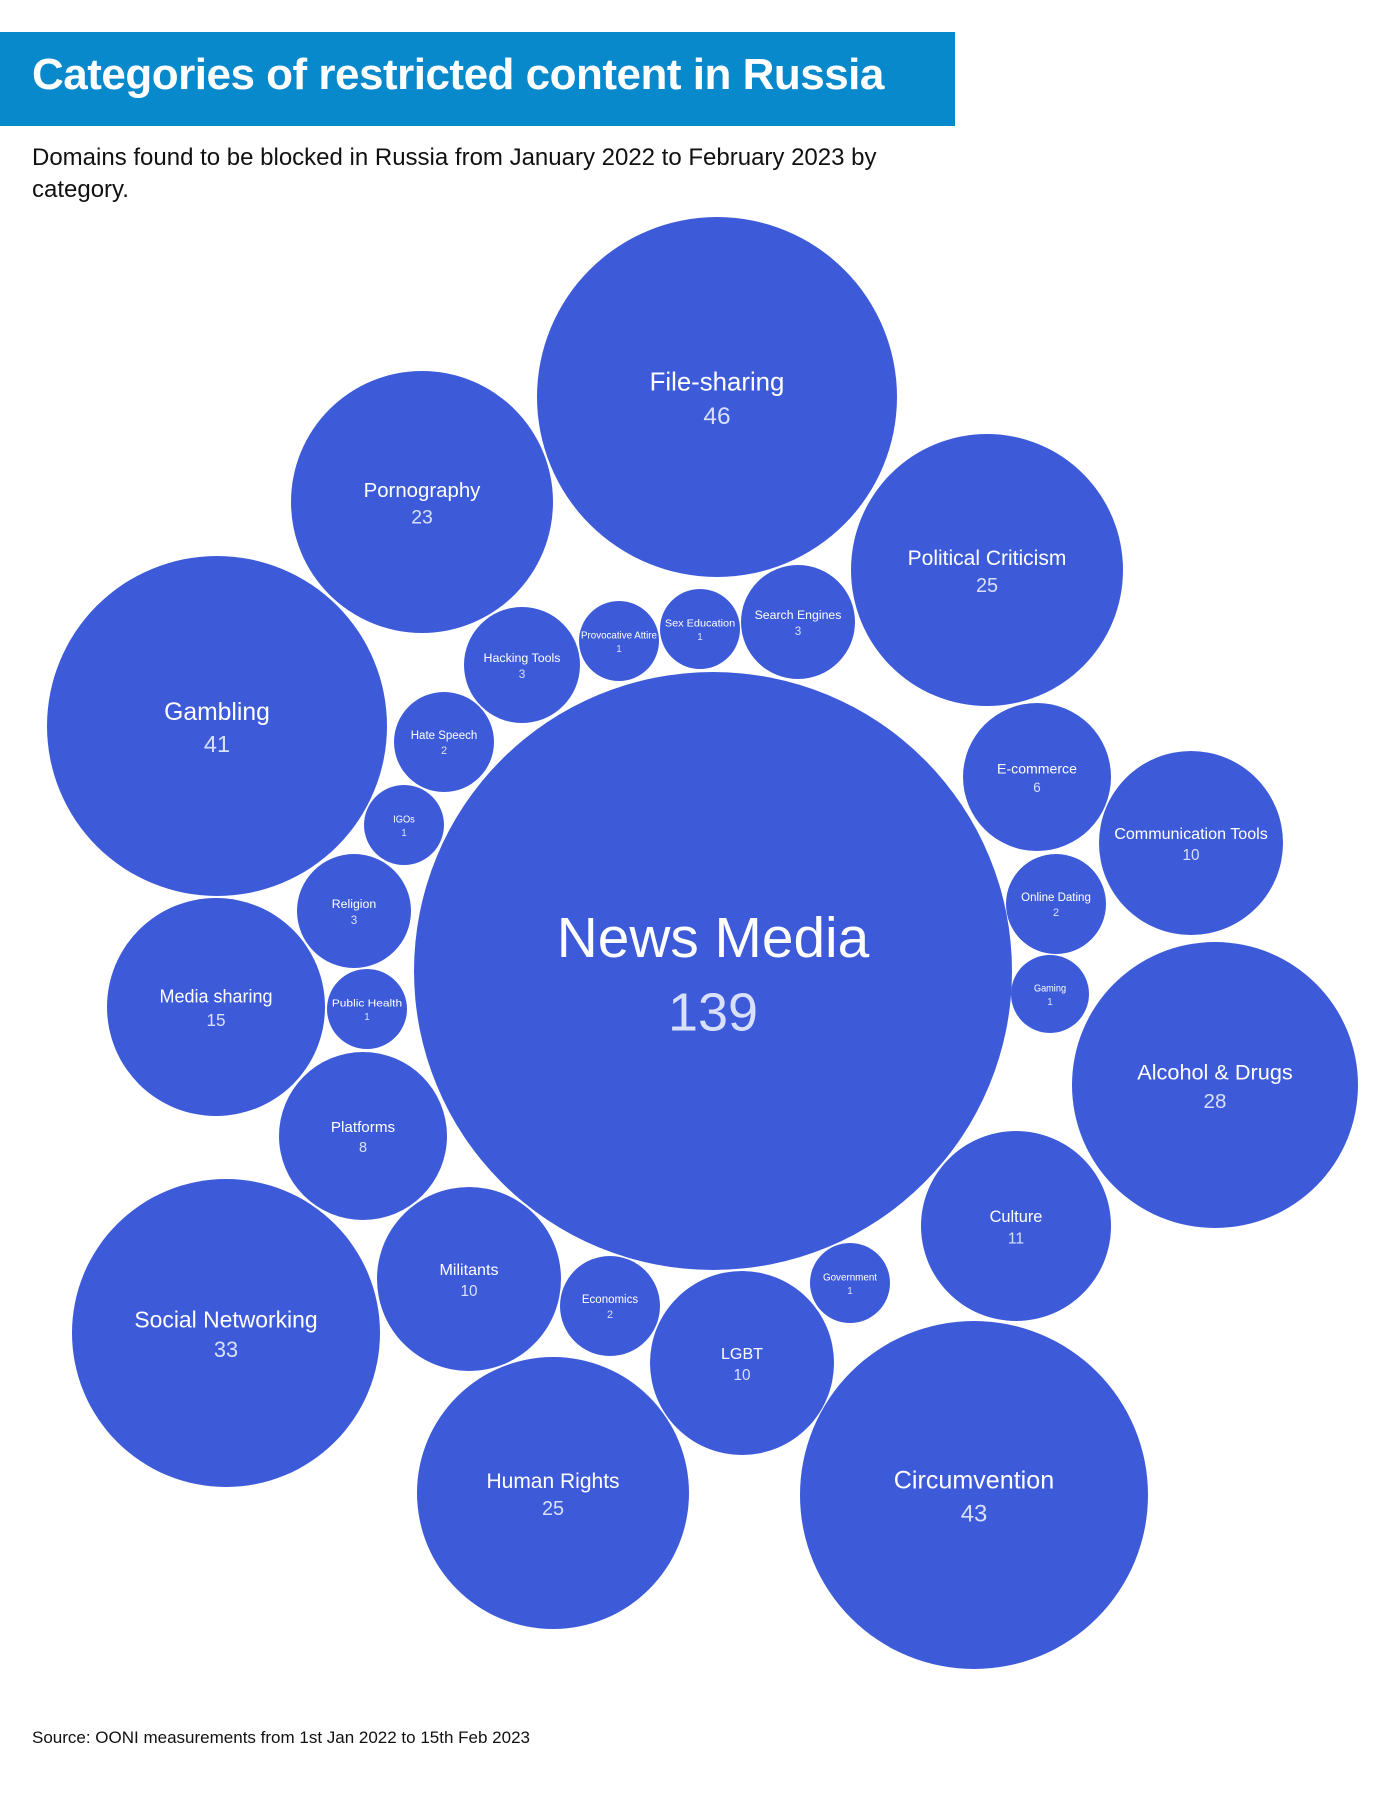 This screenshot has width=1392, height=1819. What do you see at coordinates (1016, 1238) in the screenshot?
I see `bubble-value: 11` at bounding box center [1016, 1238].